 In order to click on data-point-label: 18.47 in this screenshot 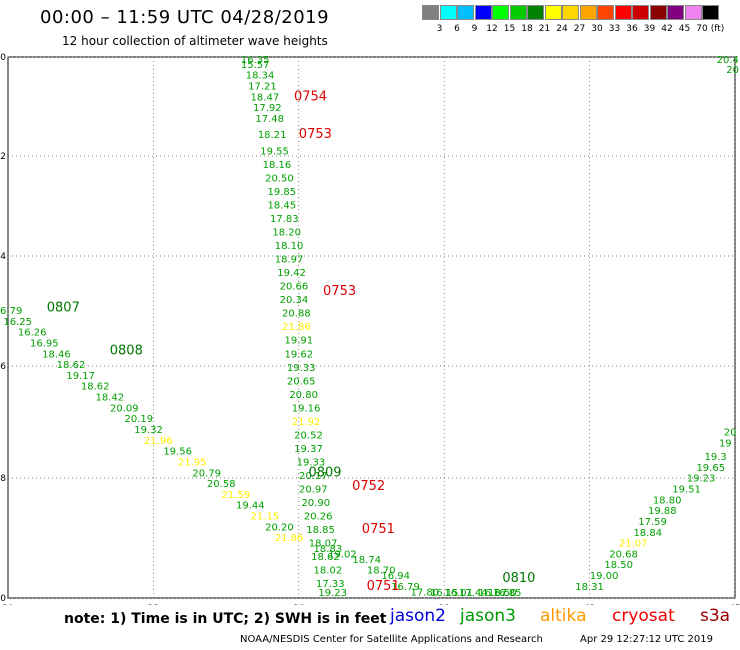, I will do `click(265, 97)`.